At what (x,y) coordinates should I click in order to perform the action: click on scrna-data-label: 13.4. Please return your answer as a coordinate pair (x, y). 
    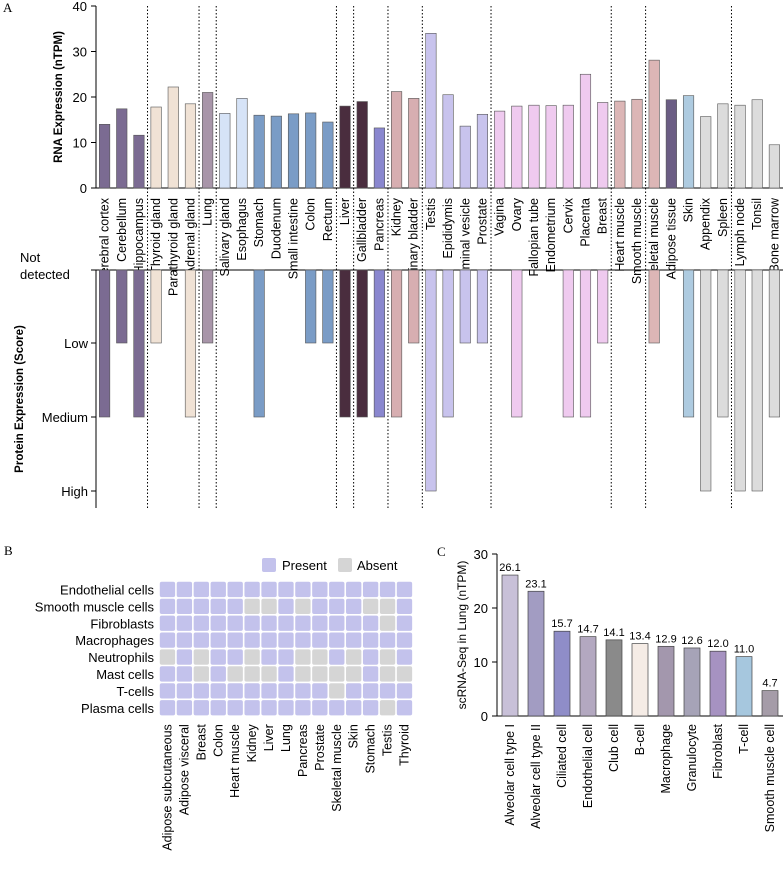
    Looking at the image, I should click on (639, 637).